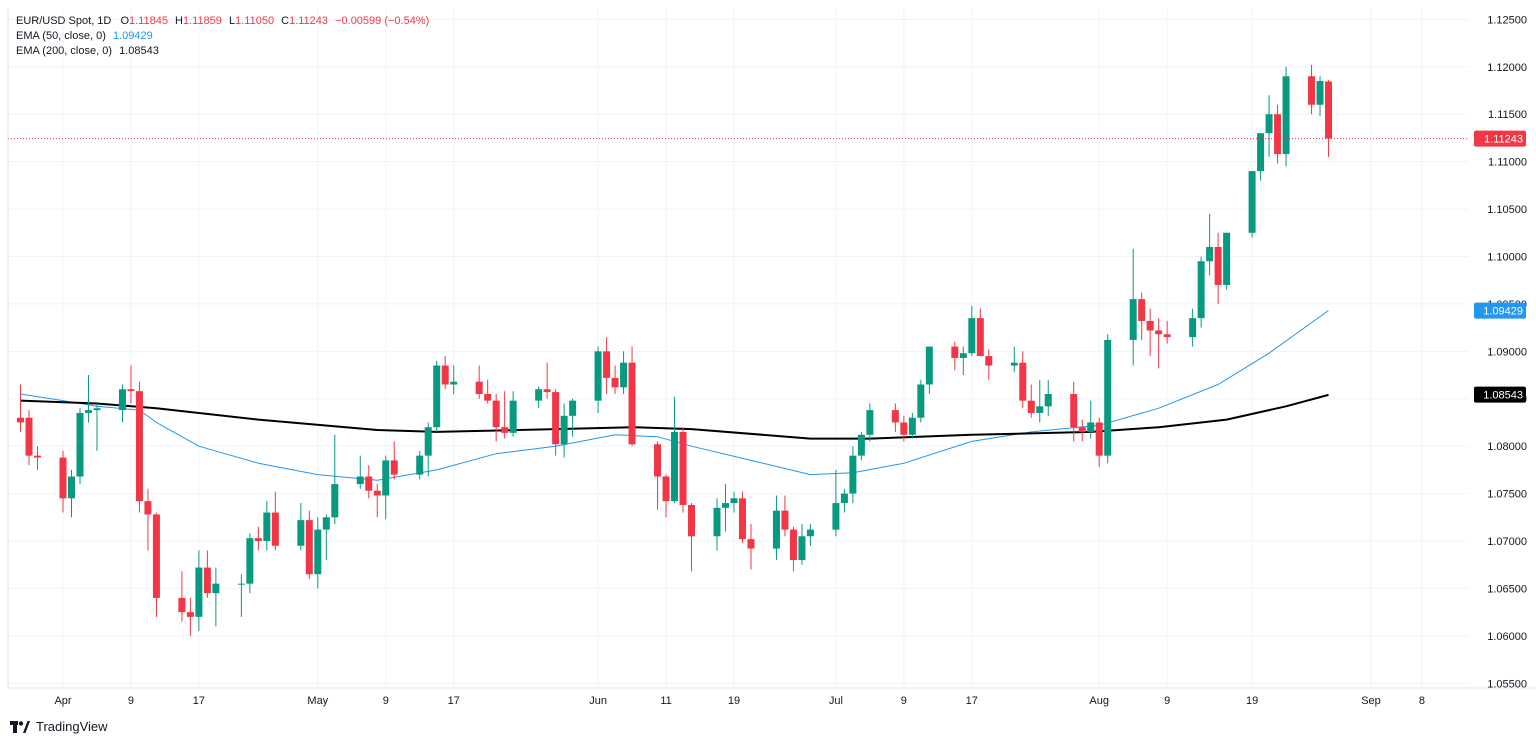 The height and width of the screenshot is (744, 1536). I want to click on tradingview-logo-text: TradingView, so click(72, 726).